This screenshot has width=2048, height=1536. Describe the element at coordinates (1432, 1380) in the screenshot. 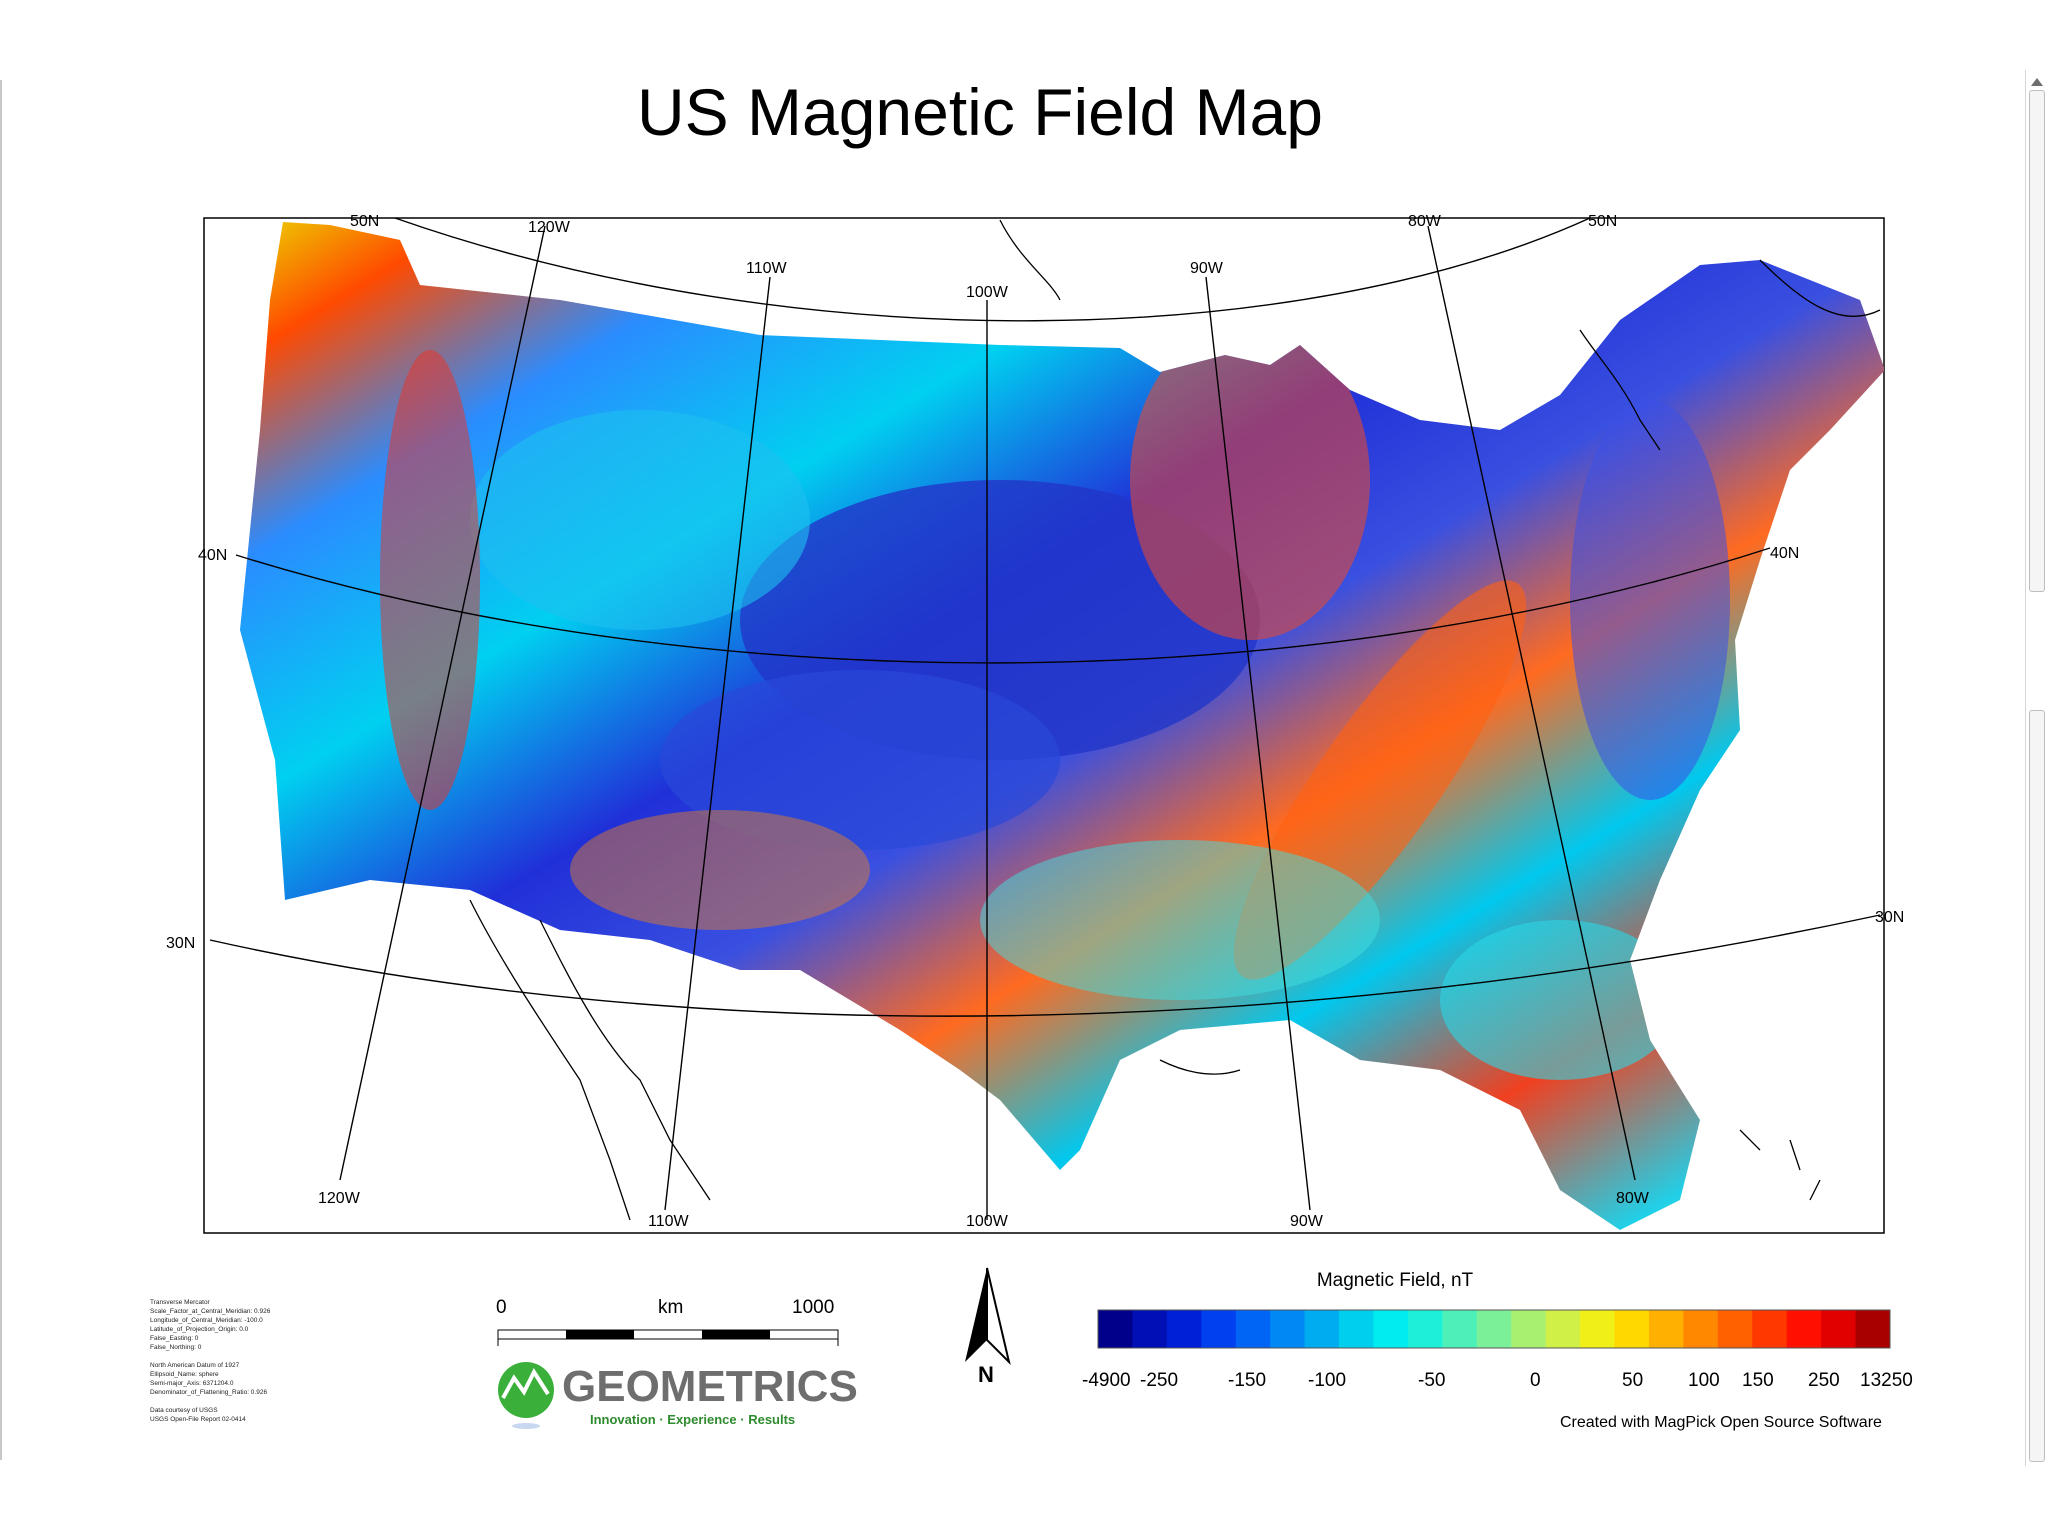

I see `legend-tick-label: -50` at that location.